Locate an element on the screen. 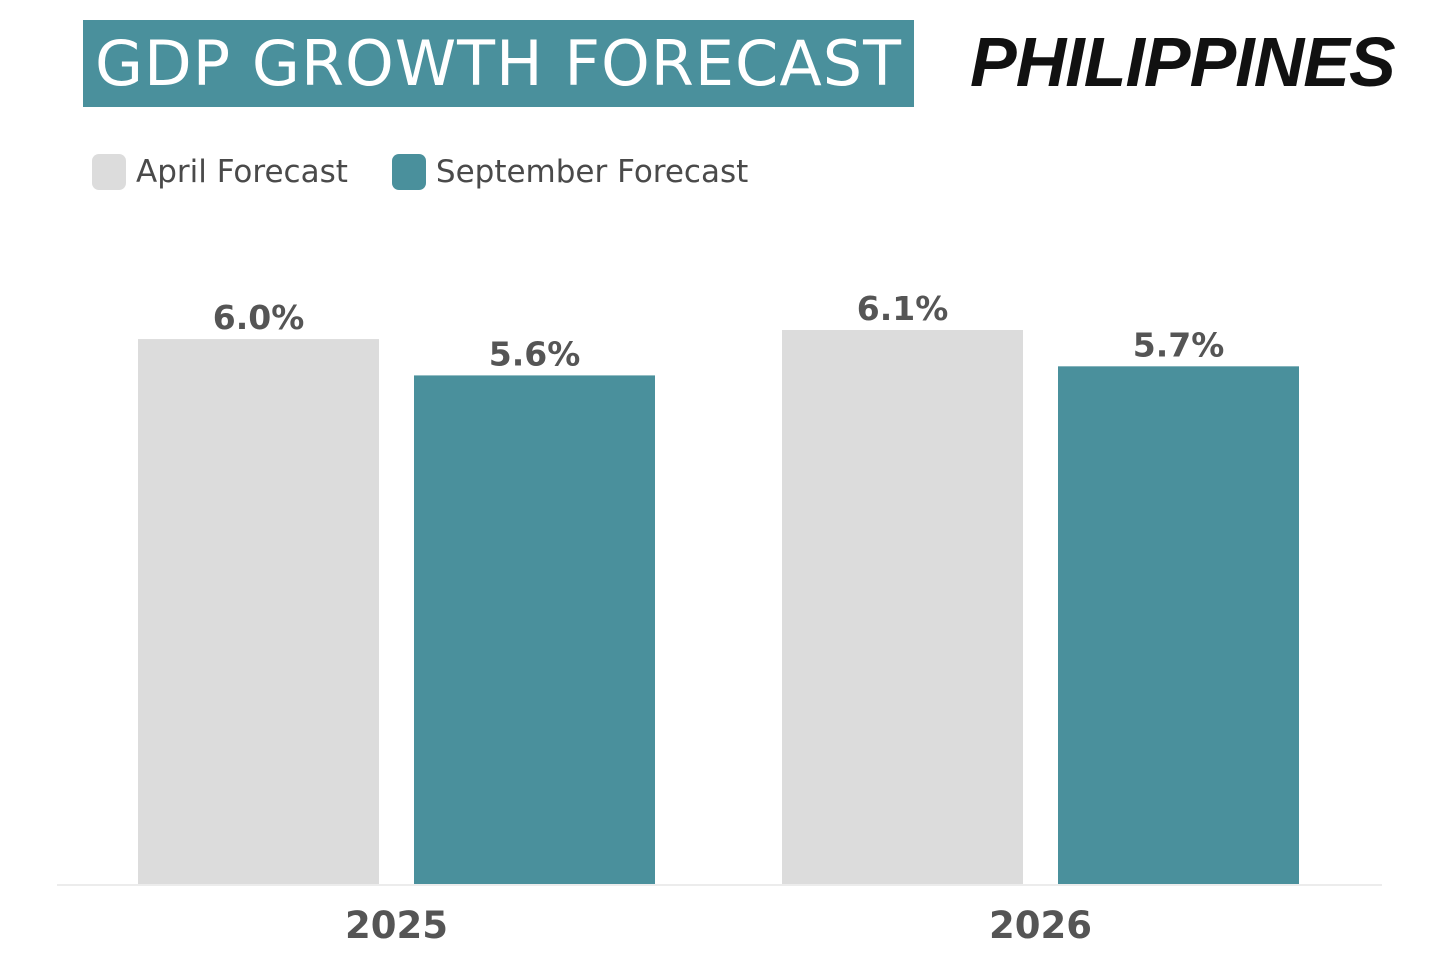 This screenshot has width=1439, height=959. legend-item-september: September Forecast is located at coordinates (570, 172).